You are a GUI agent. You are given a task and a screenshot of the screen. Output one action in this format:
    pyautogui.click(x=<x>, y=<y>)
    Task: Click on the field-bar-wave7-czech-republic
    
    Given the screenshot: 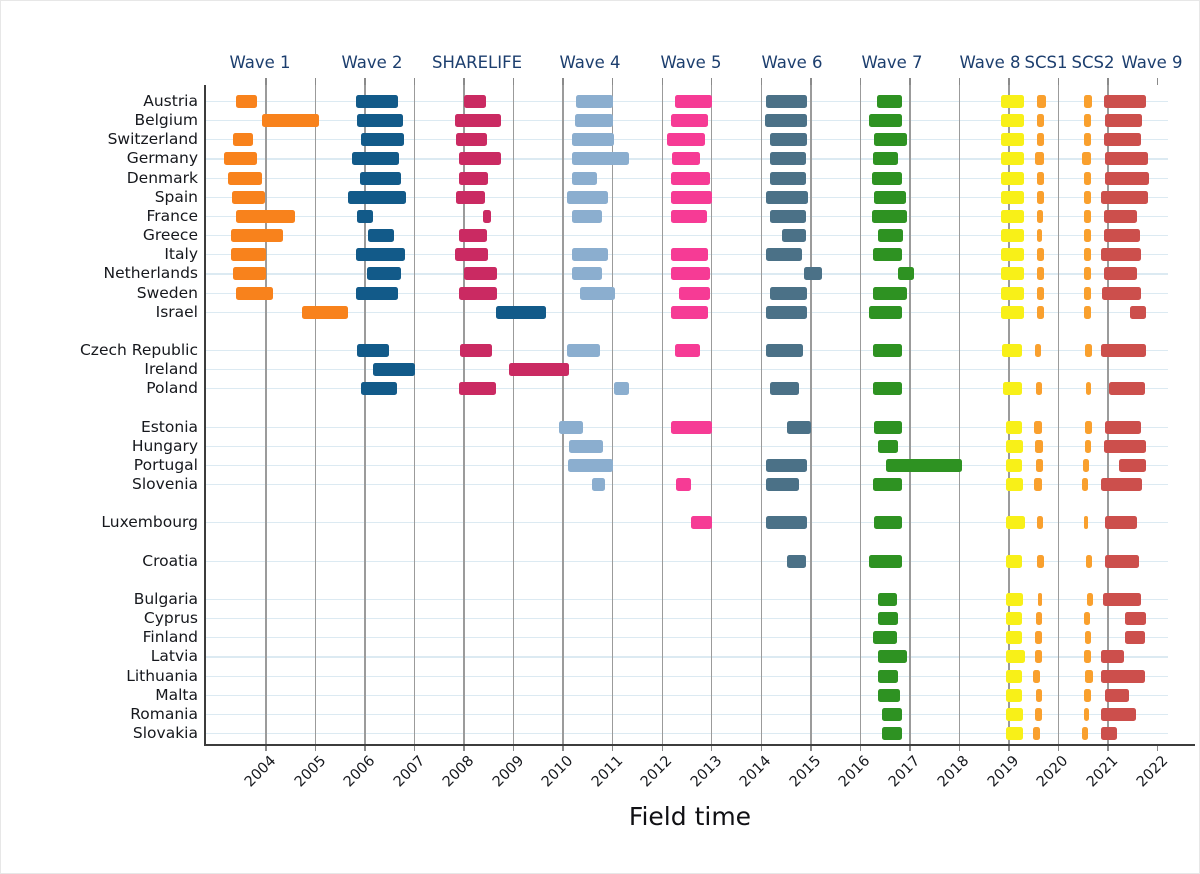 What is the action you would take?
    pyautogui.click(x=887, y=350)
    